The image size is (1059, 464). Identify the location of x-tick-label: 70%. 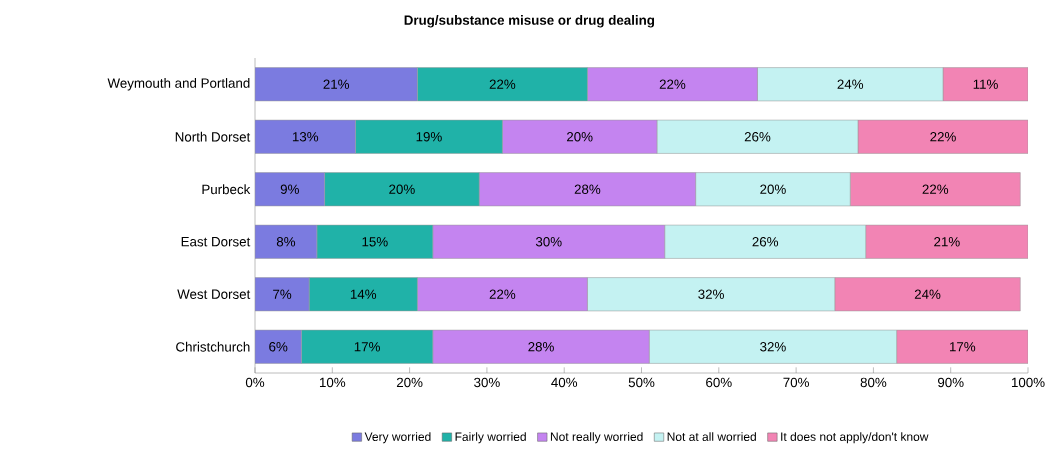
(796, 382).